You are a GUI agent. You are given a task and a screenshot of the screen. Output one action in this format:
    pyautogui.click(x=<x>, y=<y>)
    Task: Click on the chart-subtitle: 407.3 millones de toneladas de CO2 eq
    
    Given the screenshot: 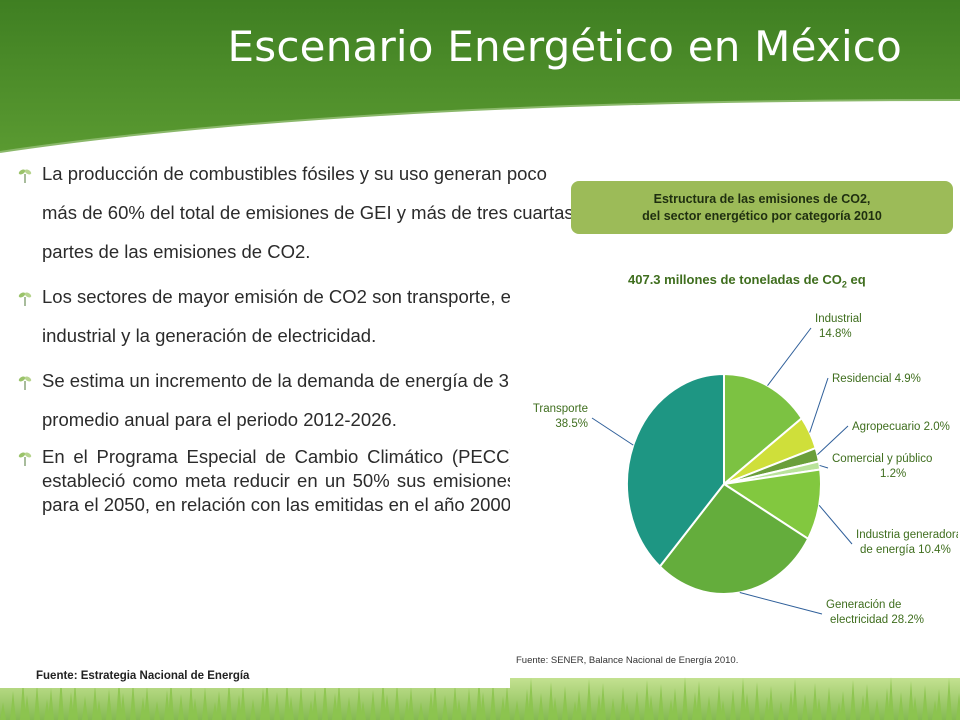 What is the action you would take?
    pyautogui.click(x=747, y=281)
    